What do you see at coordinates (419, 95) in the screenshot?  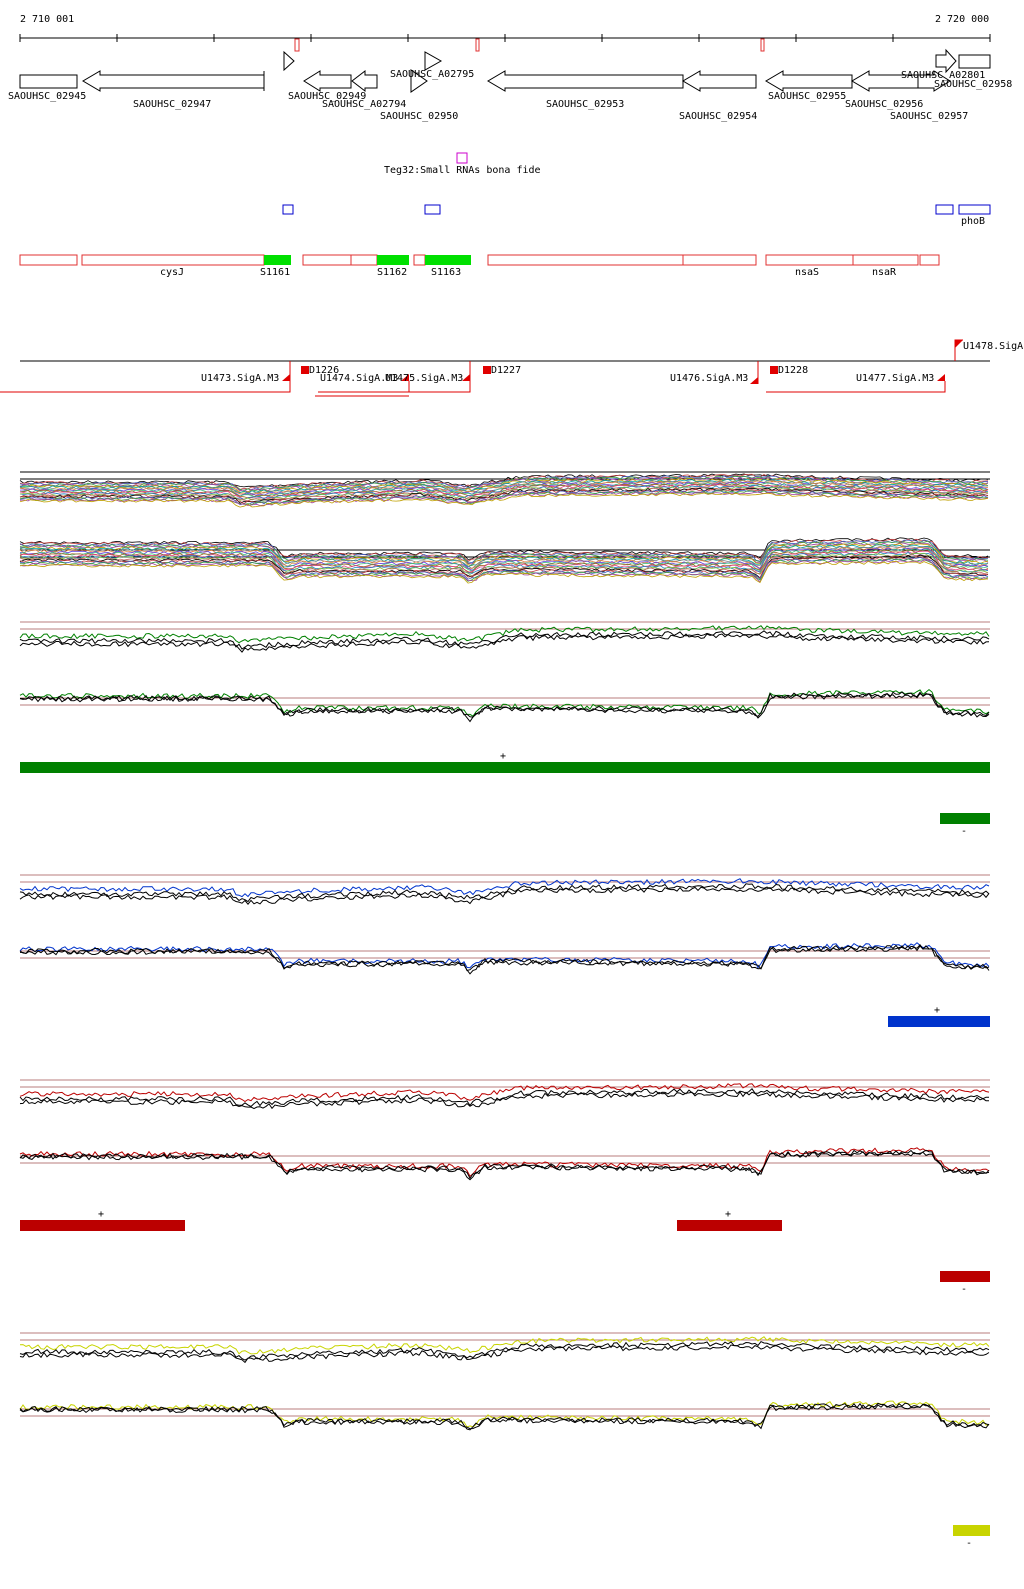 I see `gene-arrow: SAOUHSC_02950` at bounding box center [419, 95].